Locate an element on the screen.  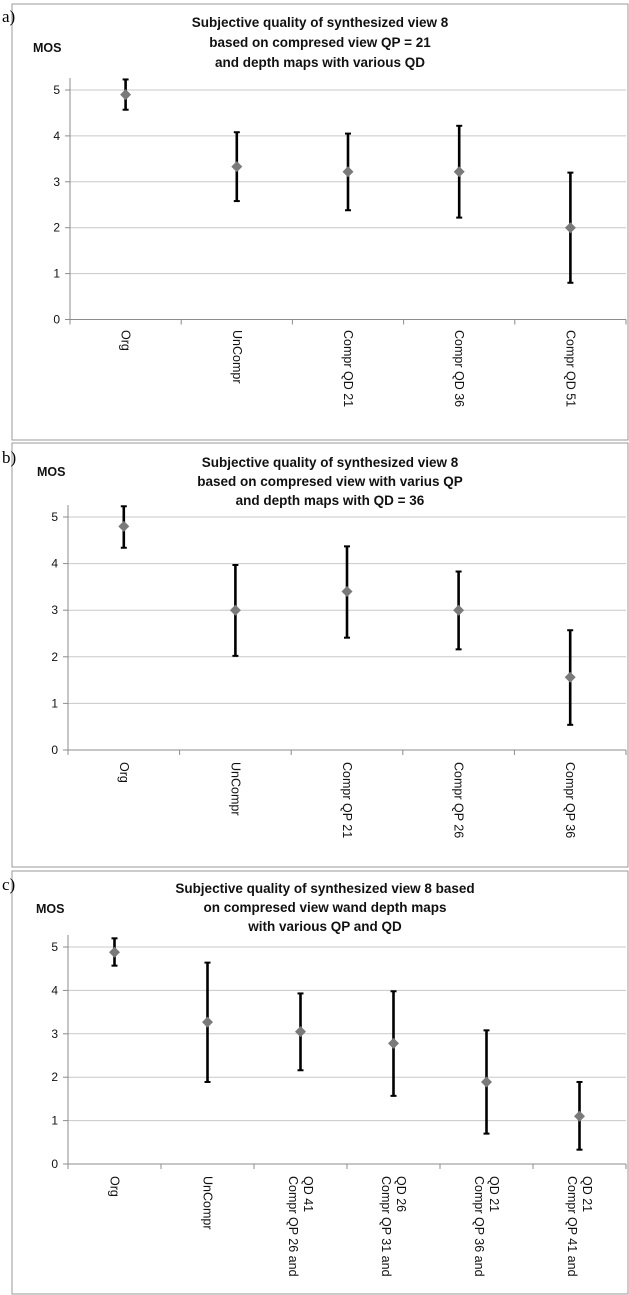
chart-title-line: based on compresed view with varius QP is located at coordinates (330, 481).